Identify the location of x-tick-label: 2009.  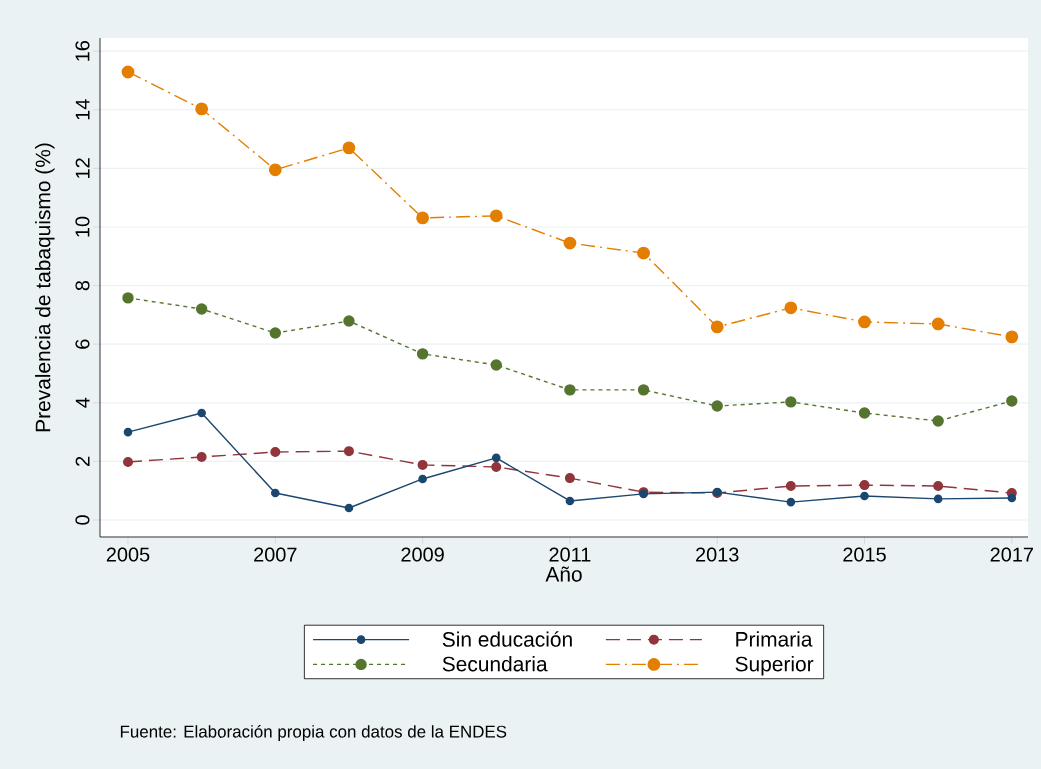
(422, 554).